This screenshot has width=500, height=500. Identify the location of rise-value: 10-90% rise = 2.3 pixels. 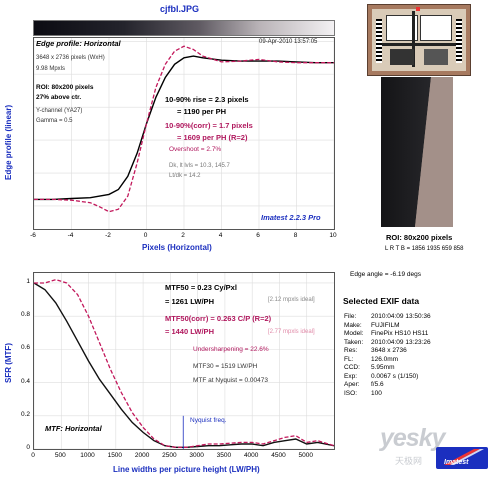
(207, 99).